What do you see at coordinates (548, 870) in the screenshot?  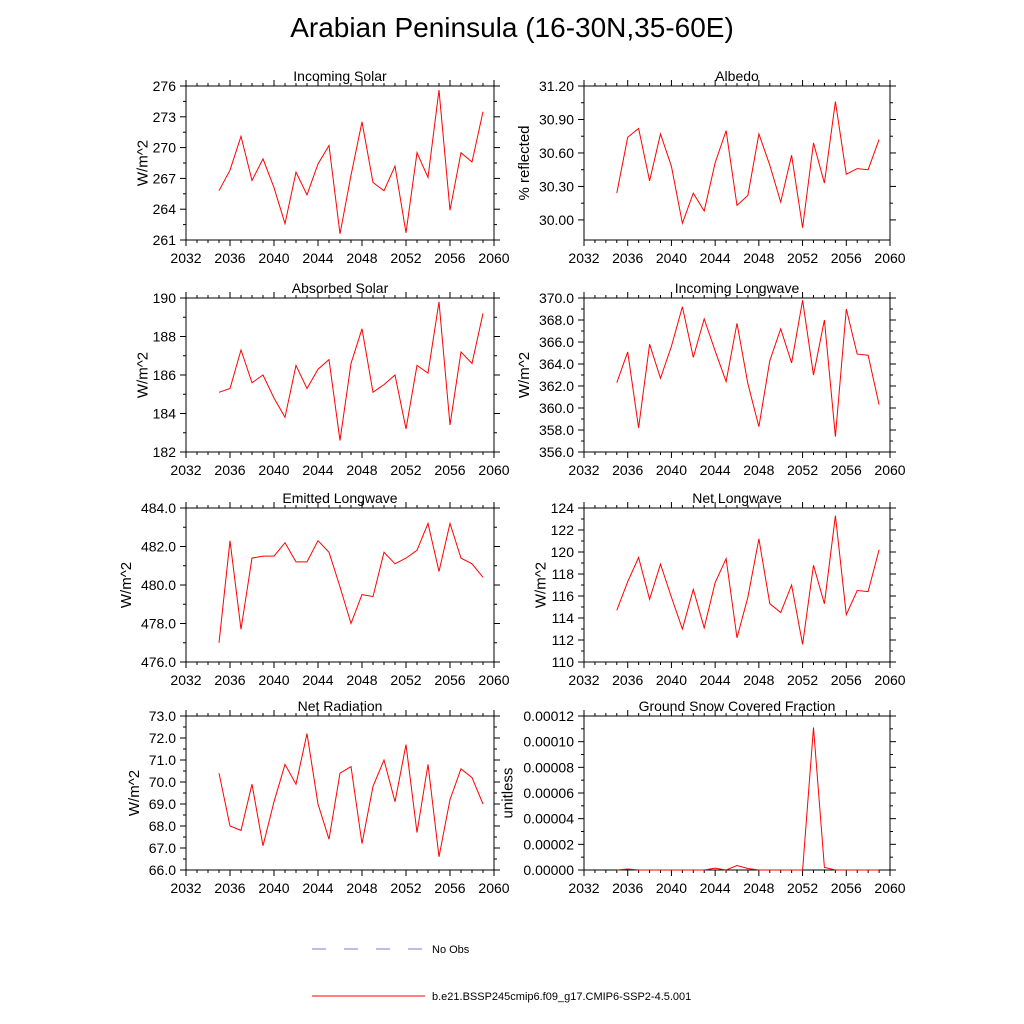 I see `y-tick-label: 0.00000` at bounding box center [548, 870].